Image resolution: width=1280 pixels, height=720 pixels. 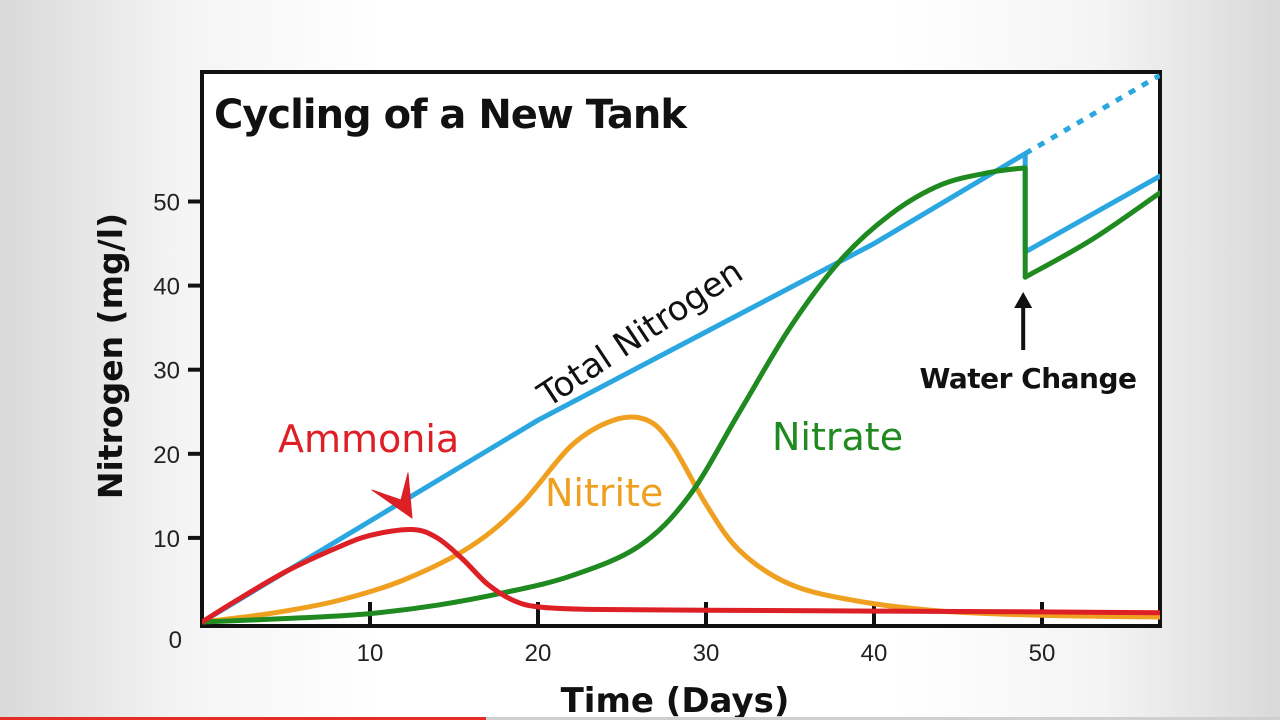 I want to click on nitrate-after-water-change-line, so click(x=1091, y=235).